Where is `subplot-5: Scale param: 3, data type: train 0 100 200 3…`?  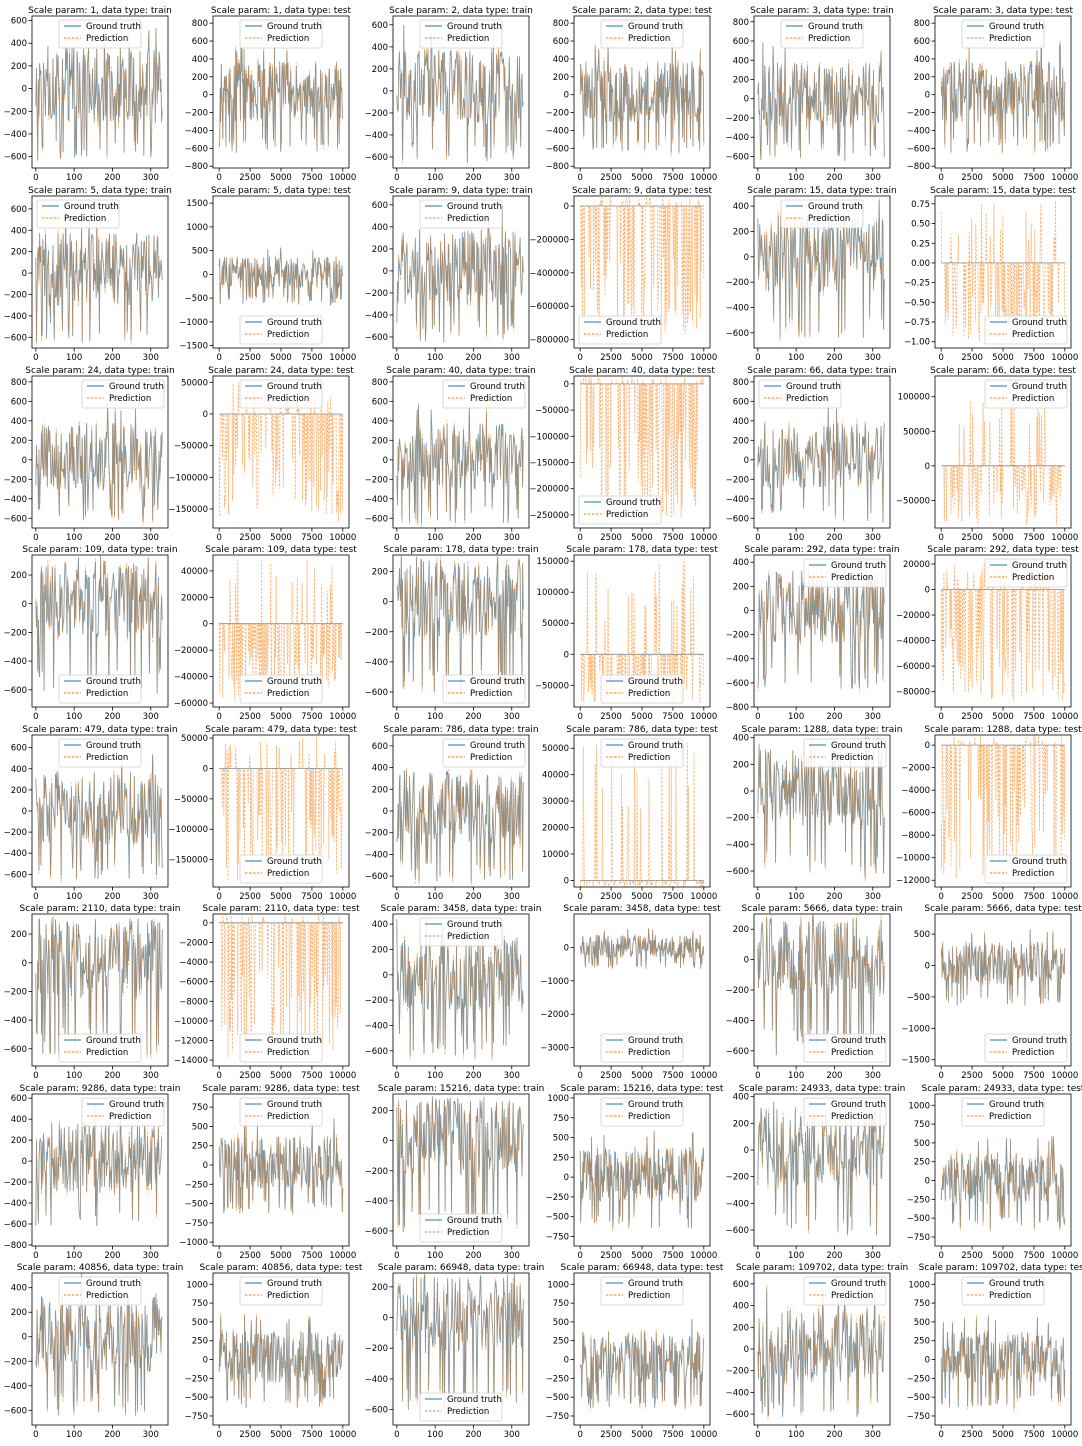 subplot-5: Scale param: 3, data type: train 0 100 200 3… is located at coordinates (810, 94).